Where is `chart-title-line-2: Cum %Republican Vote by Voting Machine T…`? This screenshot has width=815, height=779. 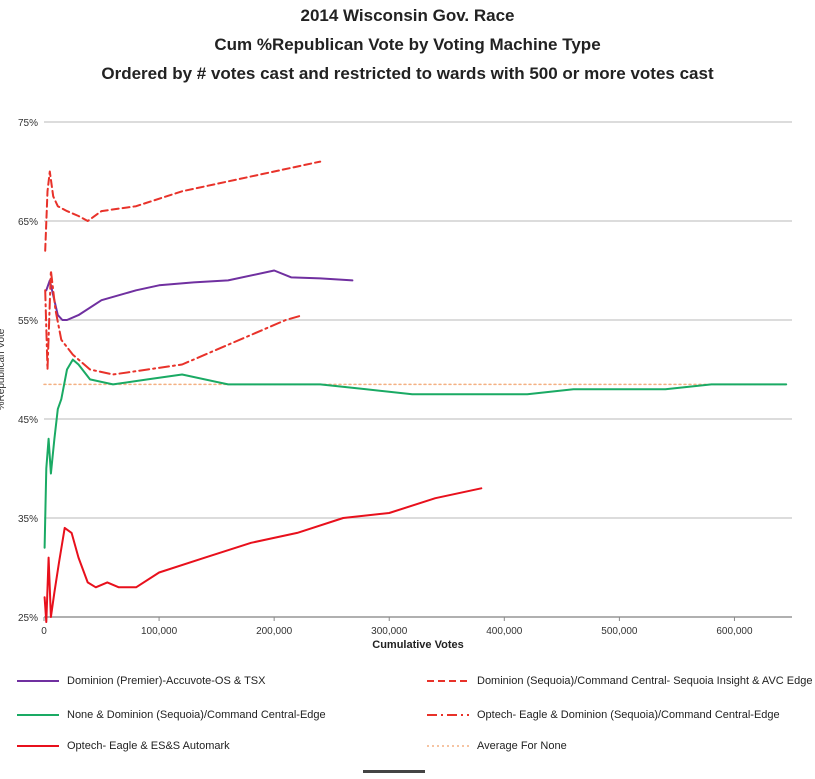
chart-title-line-2: Cum %Republican Vote by Voting Machine T… is located at coordinates (407, 44).